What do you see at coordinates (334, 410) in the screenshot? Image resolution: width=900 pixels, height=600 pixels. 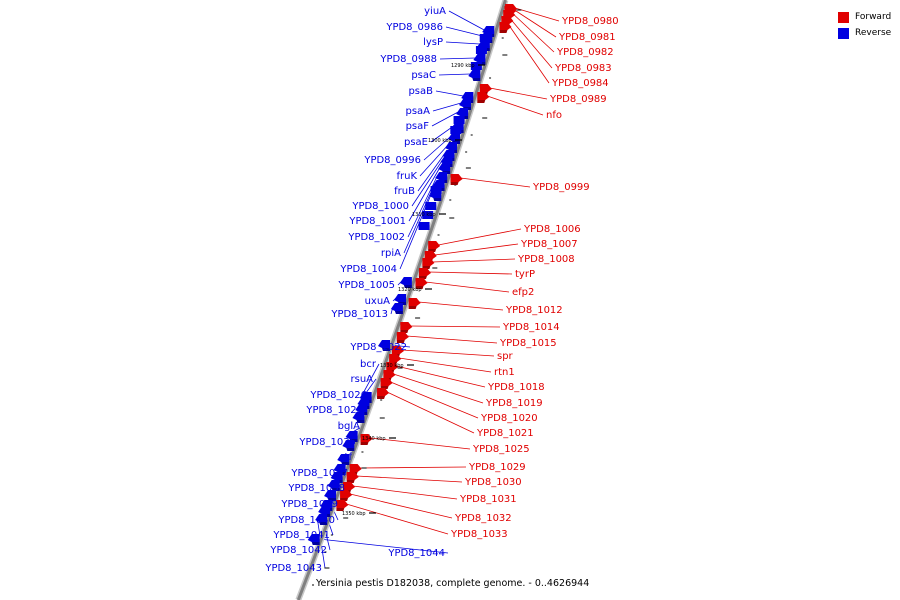 I see `gene-label: YPD8_1028` at bounding box center [334, 410].